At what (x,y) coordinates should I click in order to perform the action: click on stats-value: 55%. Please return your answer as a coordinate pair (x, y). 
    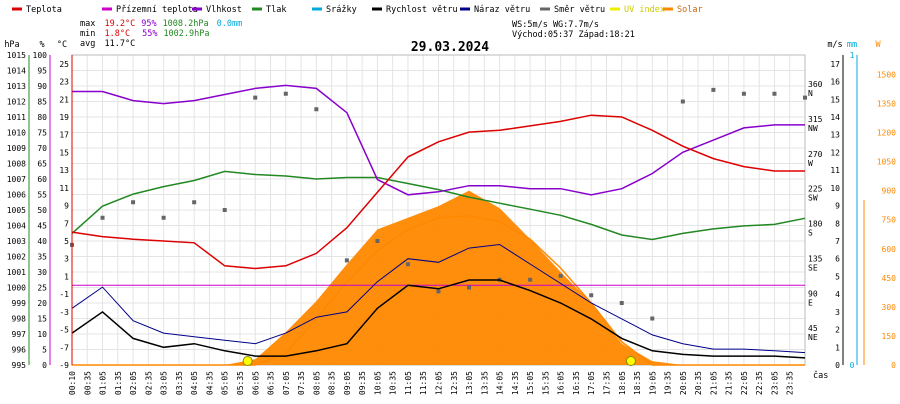
    Looking at the image, I should click on (149, 34).